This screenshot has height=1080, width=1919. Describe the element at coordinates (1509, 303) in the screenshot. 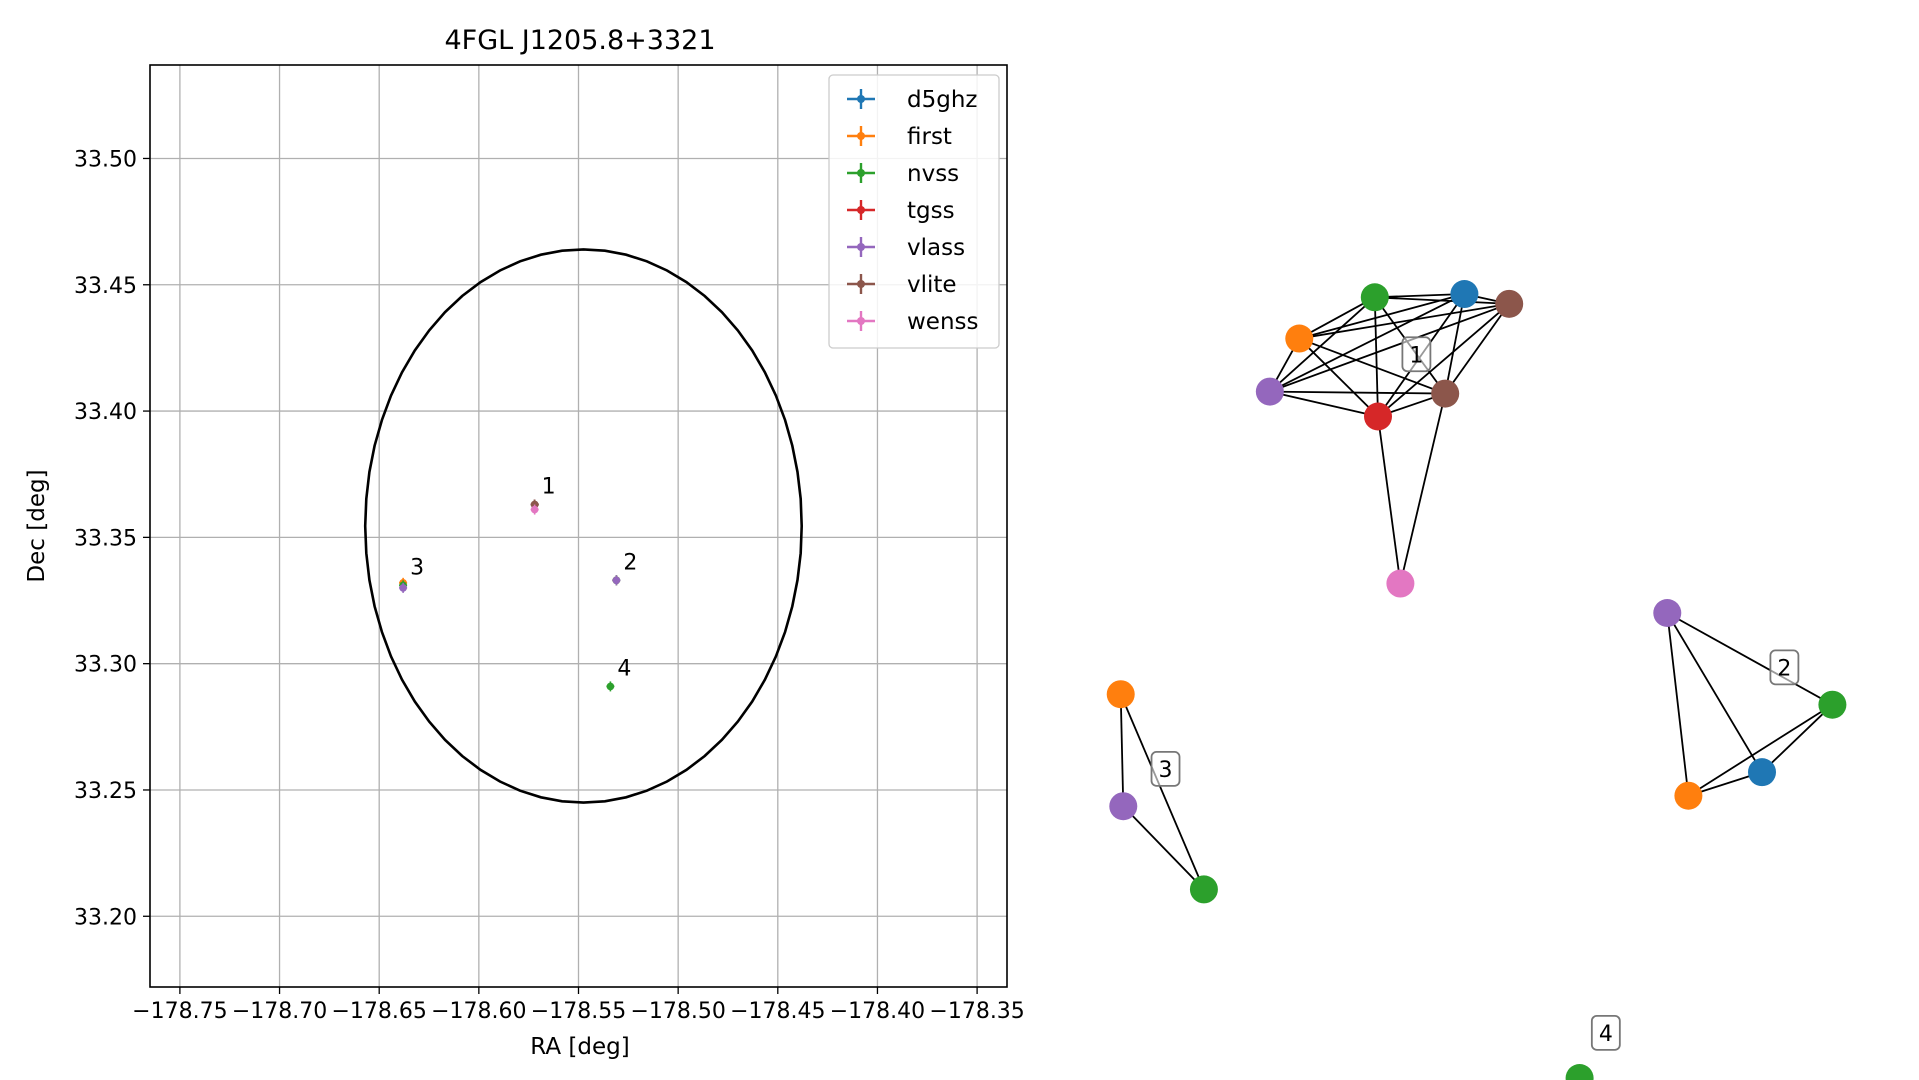

I see `network-node-c1_vlite_a` at that location.